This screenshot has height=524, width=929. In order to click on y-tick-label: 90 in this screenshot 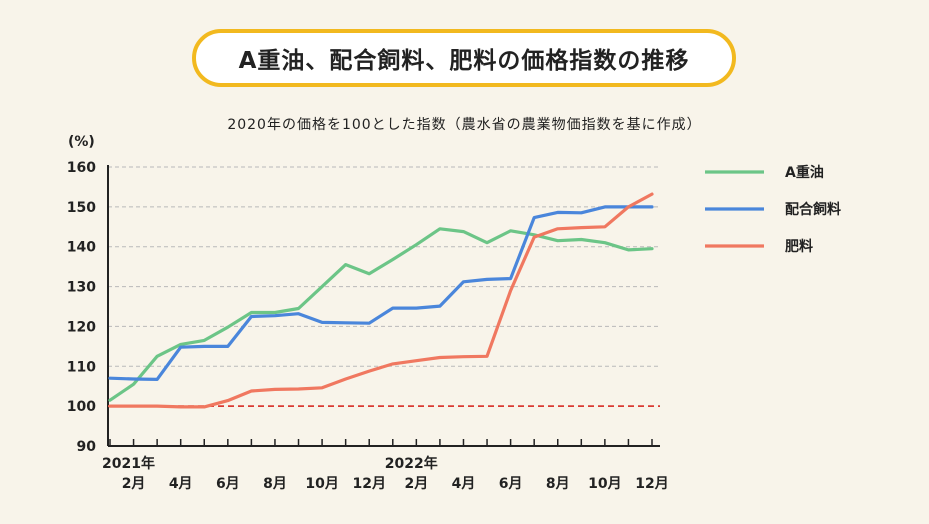, I will do `click(87, 447)`.